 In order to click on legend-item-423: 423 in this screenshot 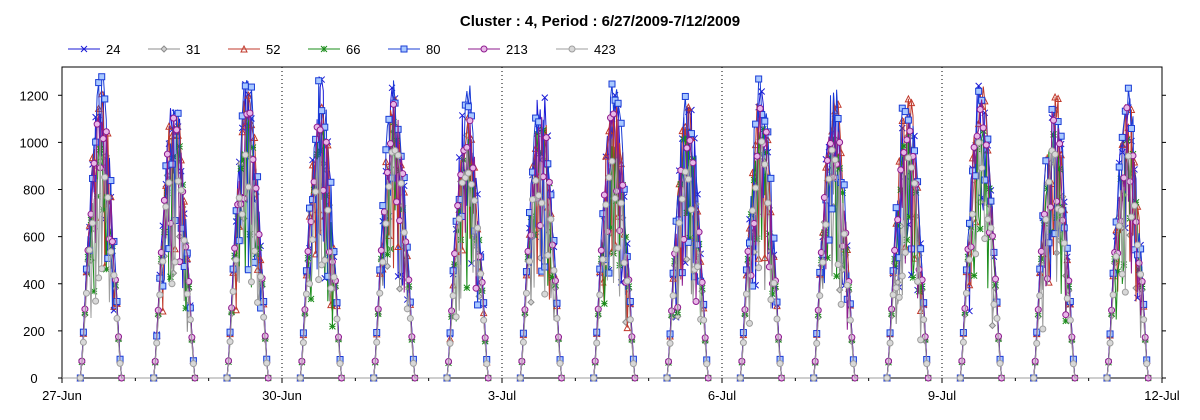, I will do `click(586, 49)`.